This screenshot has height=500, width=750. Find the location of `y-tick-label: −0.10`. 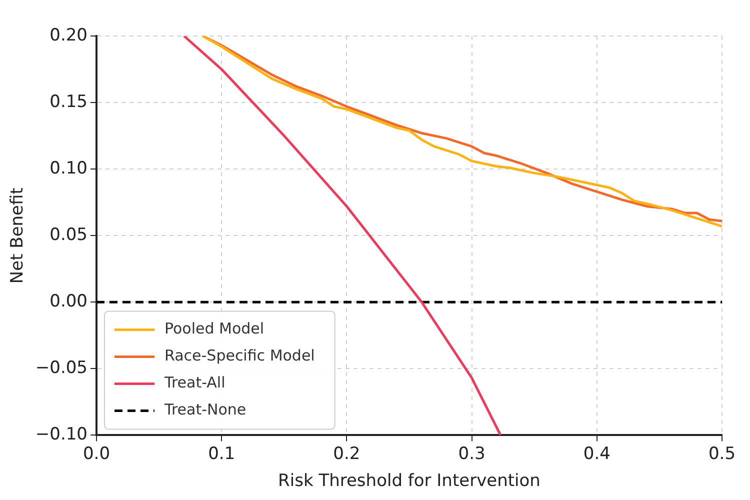

y-tick-label: −0.10 is located at coordinates (61, 434).